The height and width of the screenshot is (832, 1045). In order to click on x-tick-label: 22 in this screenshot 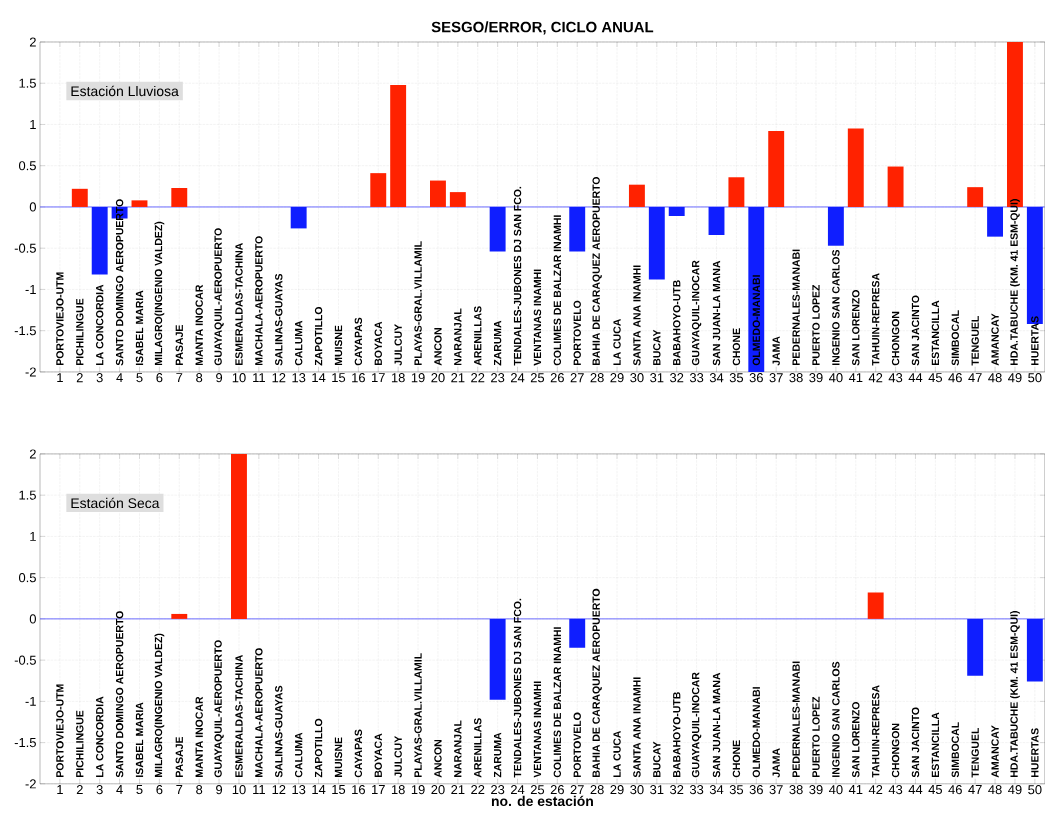, I will do `click(478, 790)`.